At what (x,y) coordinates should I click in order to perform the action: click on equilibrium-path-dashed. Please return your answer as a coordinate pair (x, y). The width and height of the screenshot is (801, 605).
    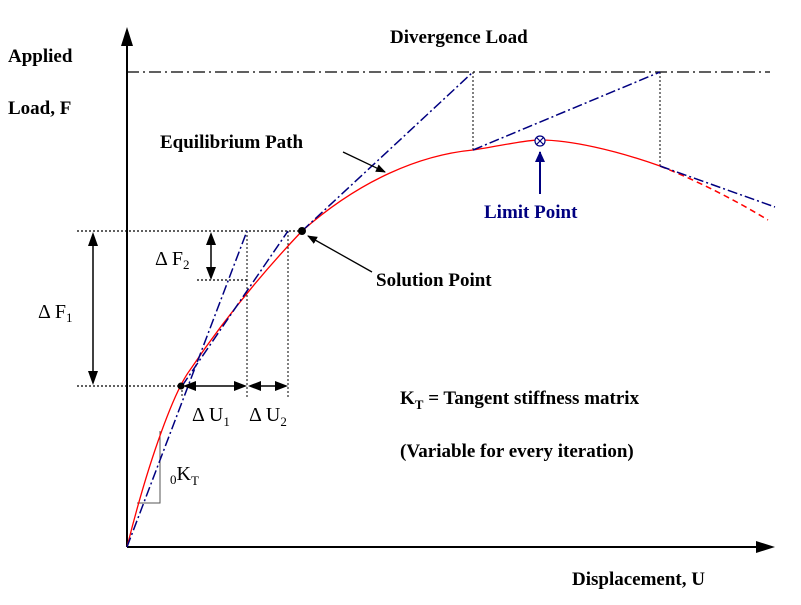
    Looking at the image, I should click on (714, 193).